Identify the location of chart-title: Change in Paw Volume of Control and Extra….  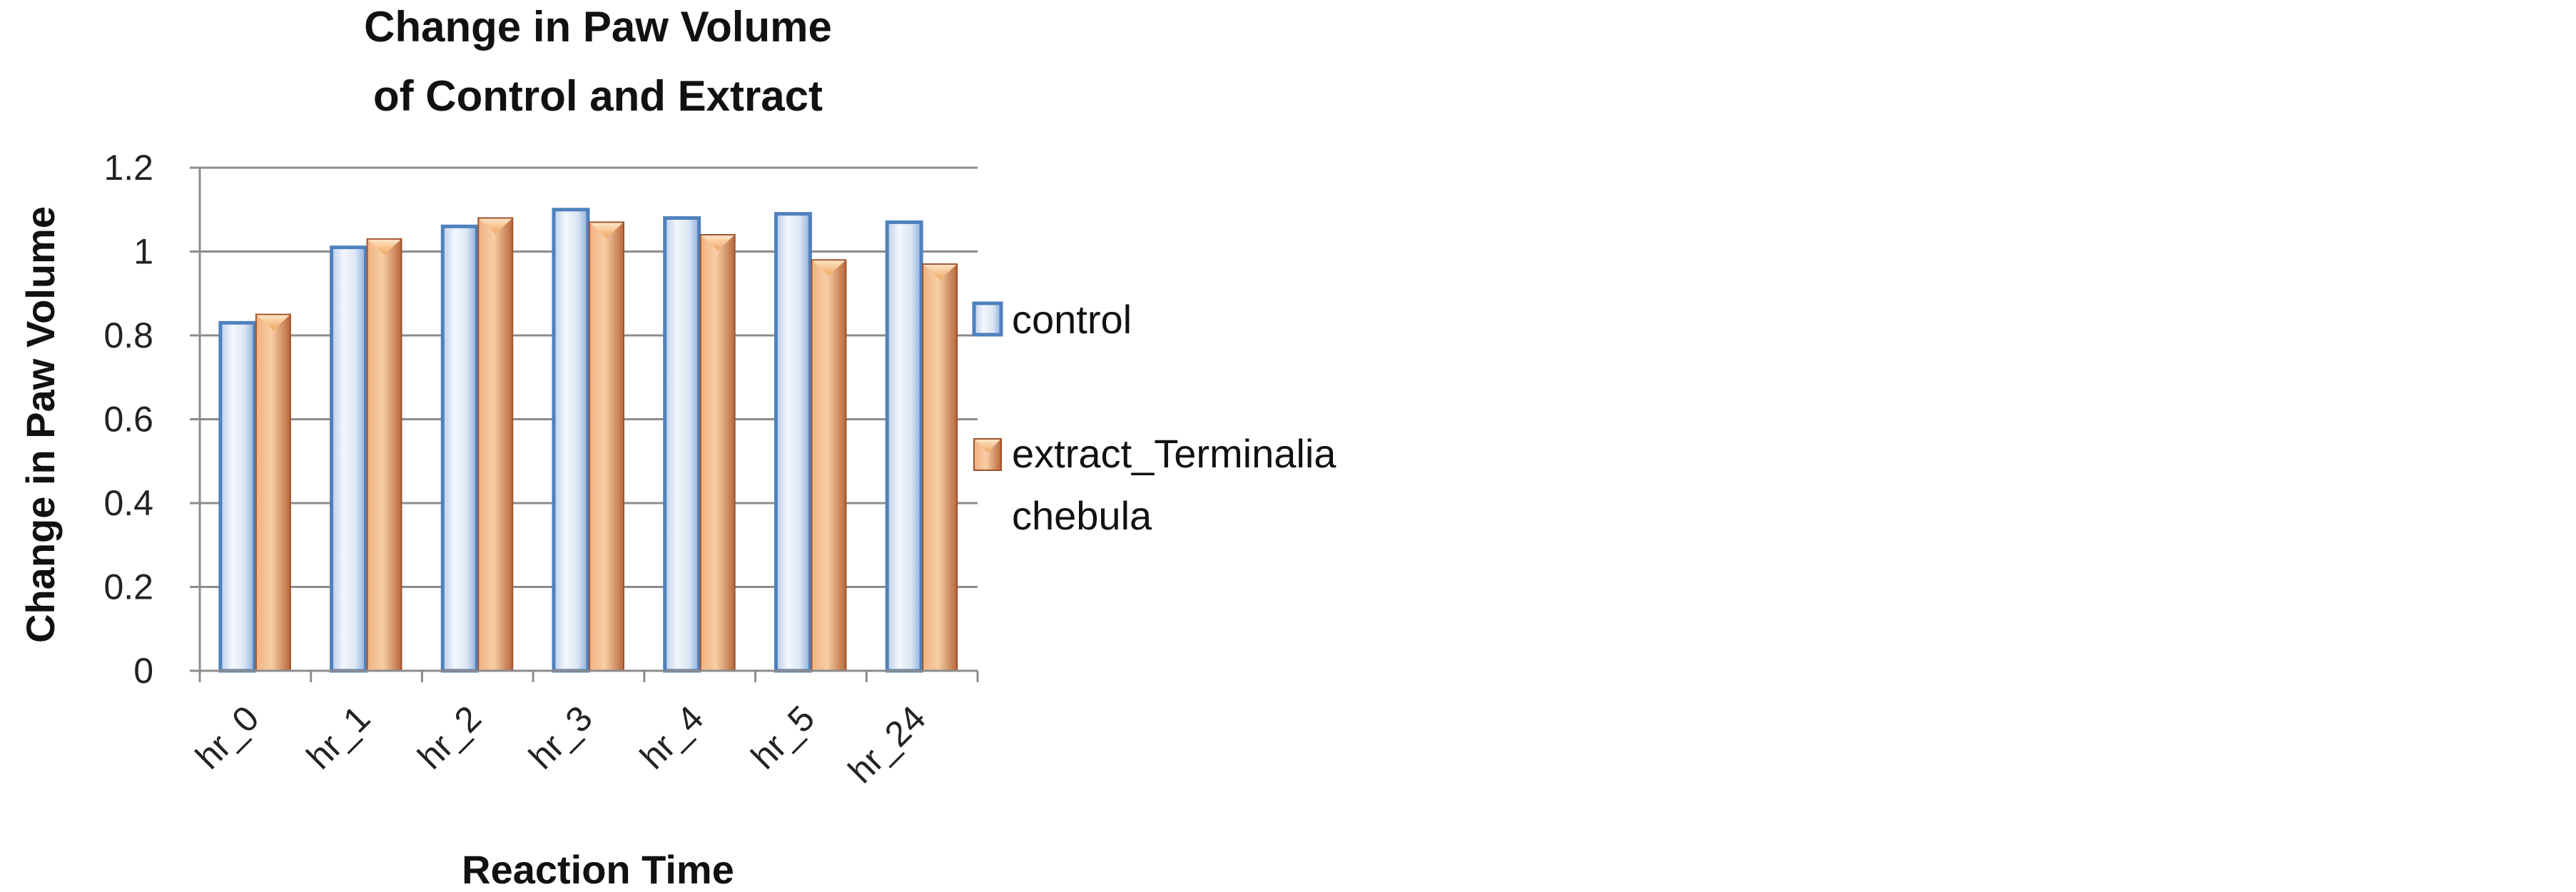
(598, 61).